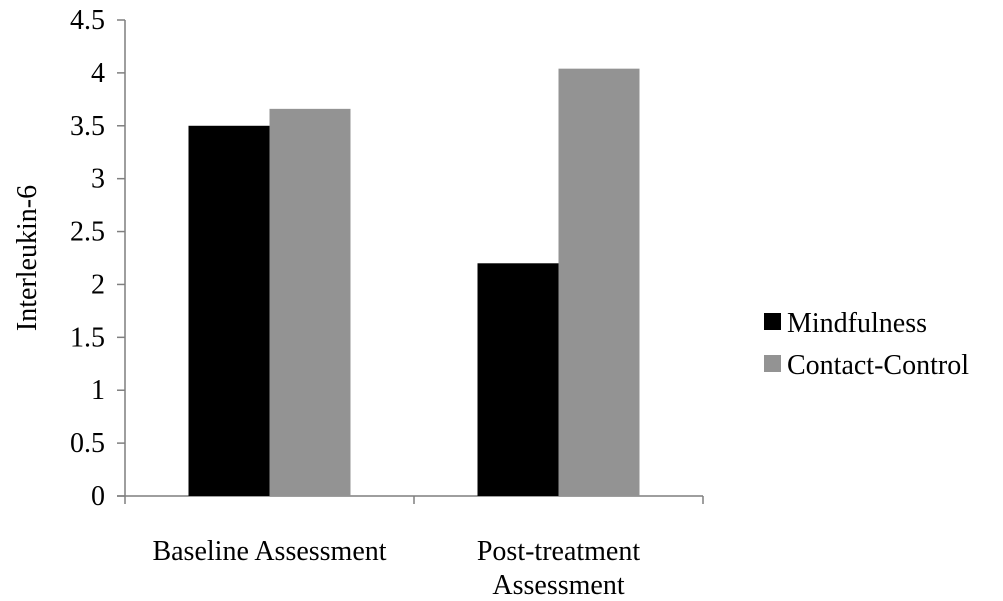 This screenshot has height=601, width=1003. I want to click on y-tick-label: 1.5, so click(87, 337).